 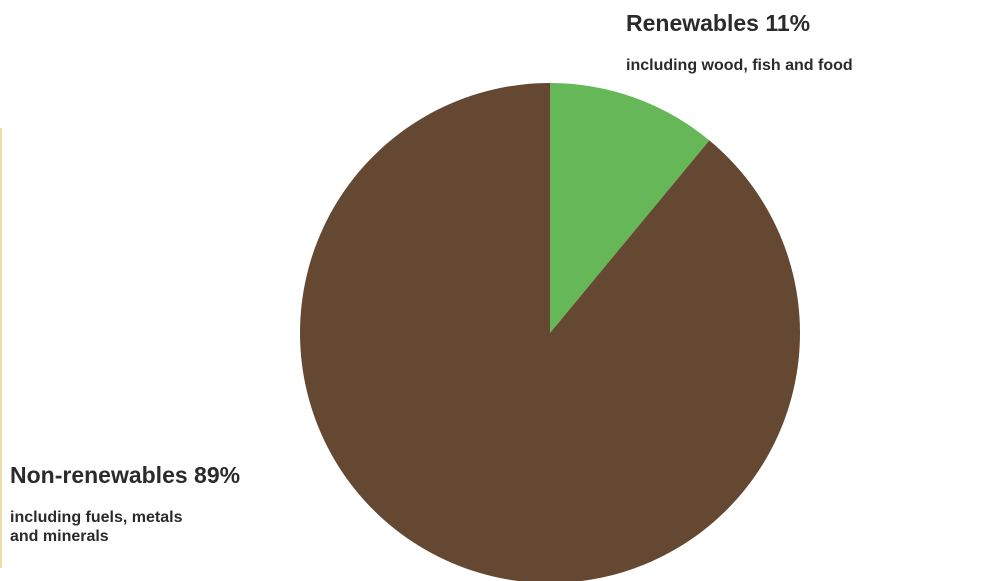 What do you see at coordinates (630, 208) in the screenshot?
I see `pie-slice-renewables` at bounding box center [630, 208].